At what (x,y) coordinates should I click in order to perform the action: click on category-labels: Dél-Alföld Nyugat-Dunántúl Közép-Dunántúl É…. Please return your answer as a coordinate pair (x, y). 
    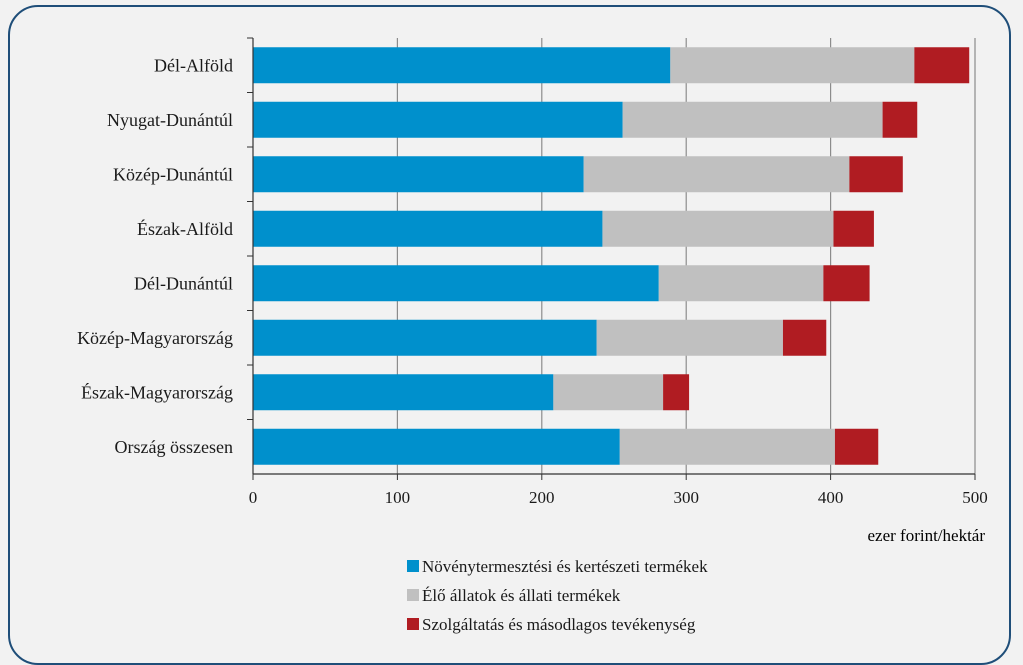
    Looking at the image, I should click on (155, 256).